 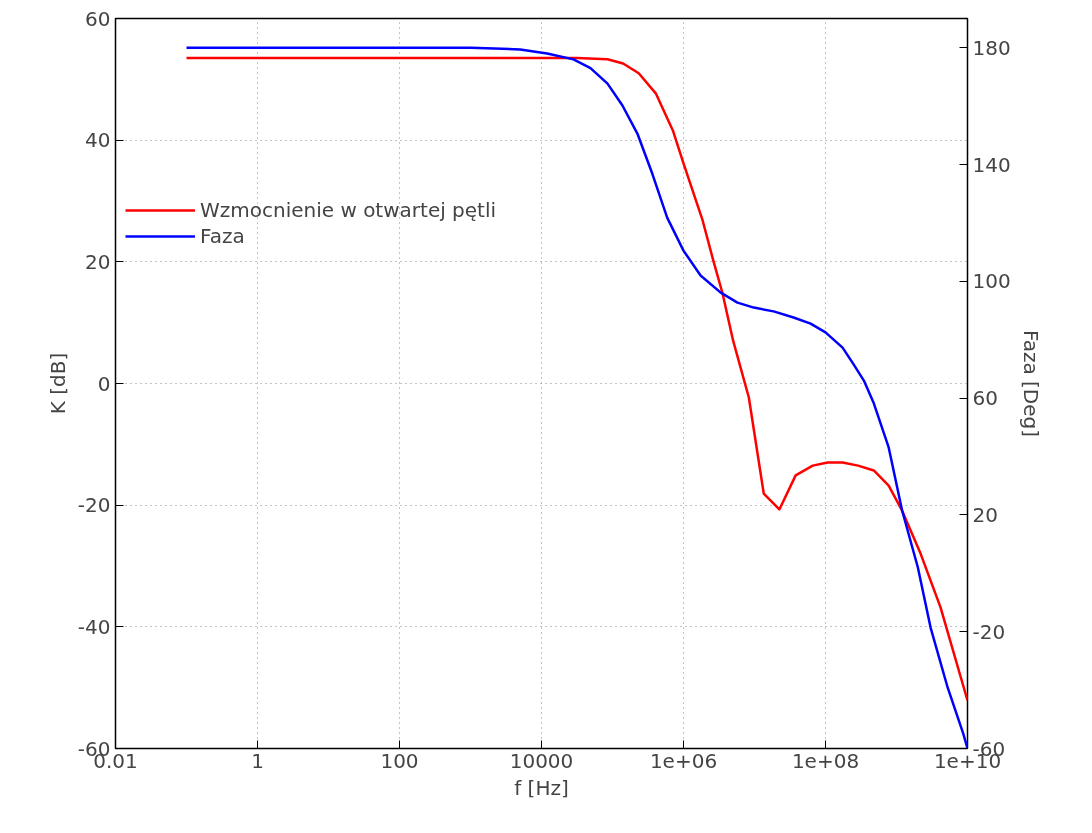 I want to click on y-tick-label: -20, so click(x=94, y=505).